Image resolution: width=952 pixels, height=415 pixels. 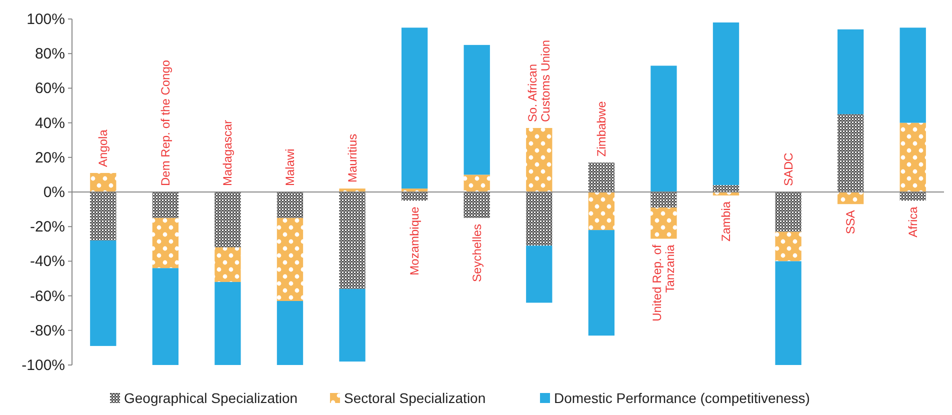 I want to click on y-tick-label: -100%, so click(x=43, y=365).